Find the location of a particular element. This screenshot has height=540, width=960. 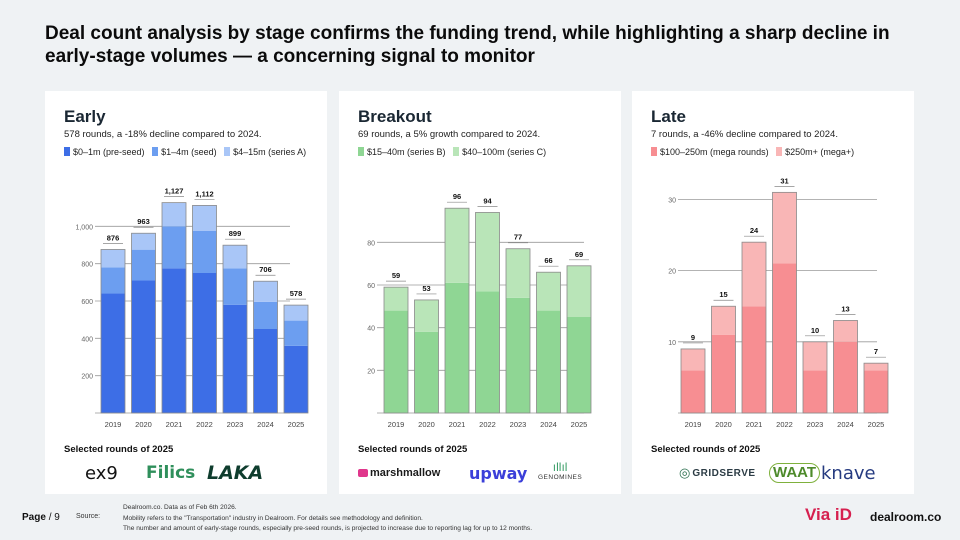

laka-logo: LAKA is located at coordinates (235, 473).